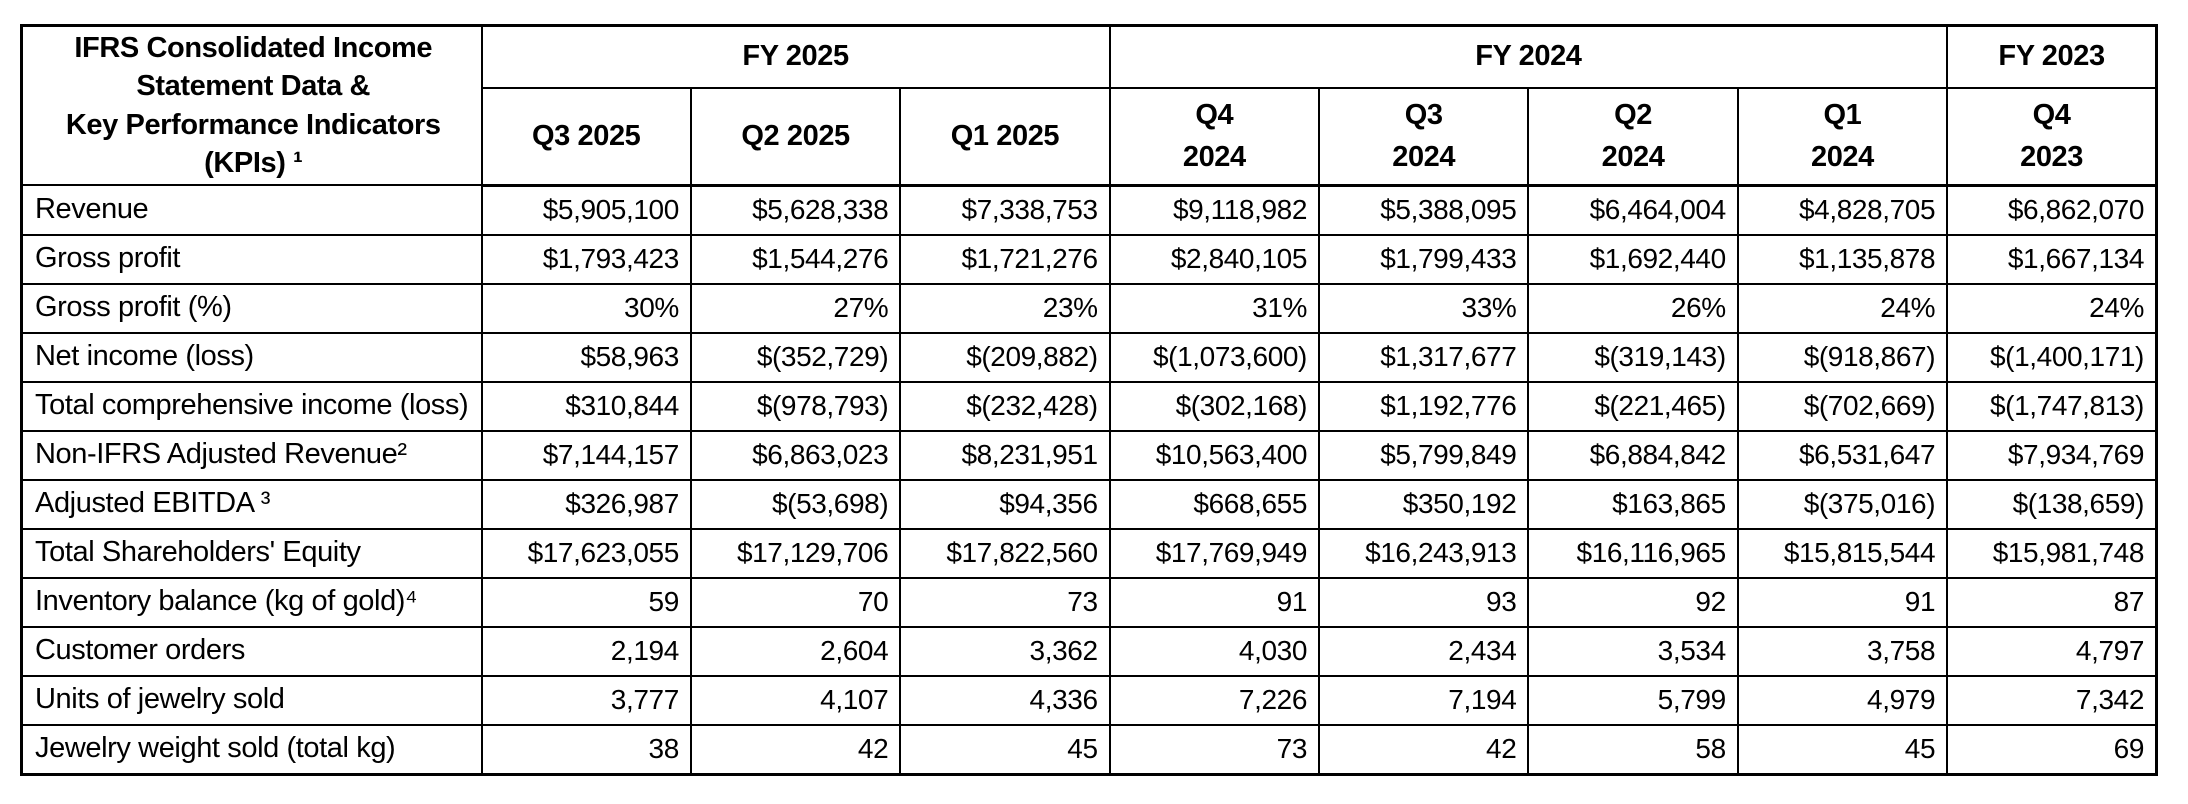 The width and height of the screenshot is (2188, 804). What do you see at coordinates (795, 210) in the screenshot?
I see `cell-value: $5,628,338` at bounding box center [795, 210].